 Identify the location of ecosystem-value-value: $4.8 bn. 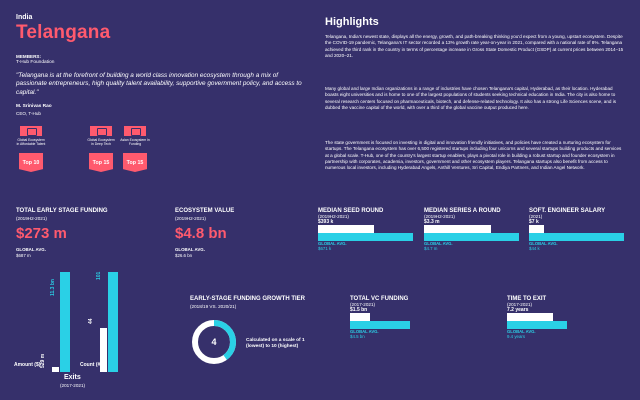
(201, 233).